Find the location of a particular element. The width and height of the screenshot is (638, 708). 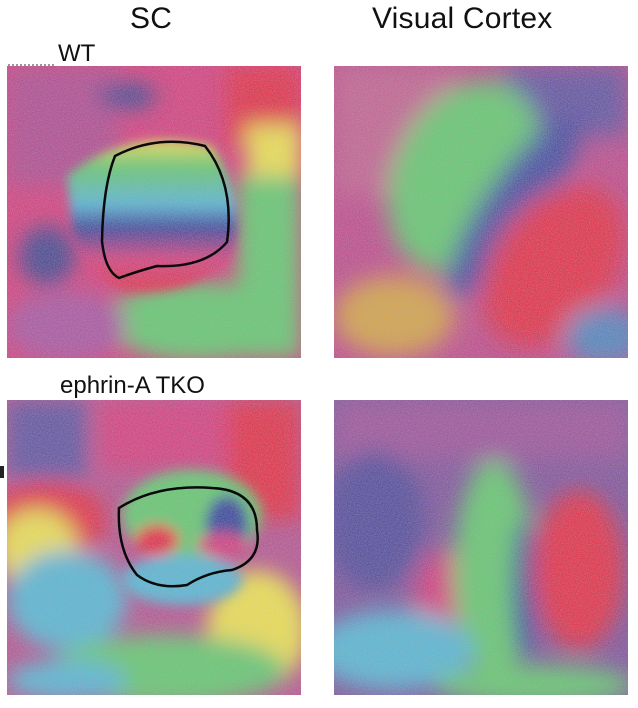

edge-tick-mark is located at coordinates (2, 472).